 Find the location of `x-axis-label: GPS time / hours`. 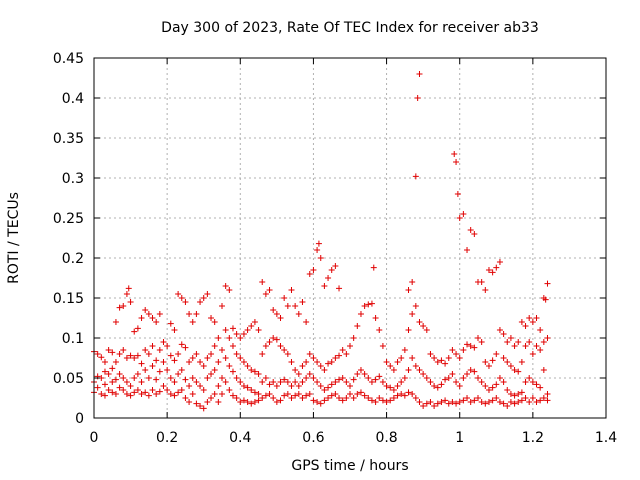

x-axis-label: GPS time / hours is located at coordinates (349, 466).